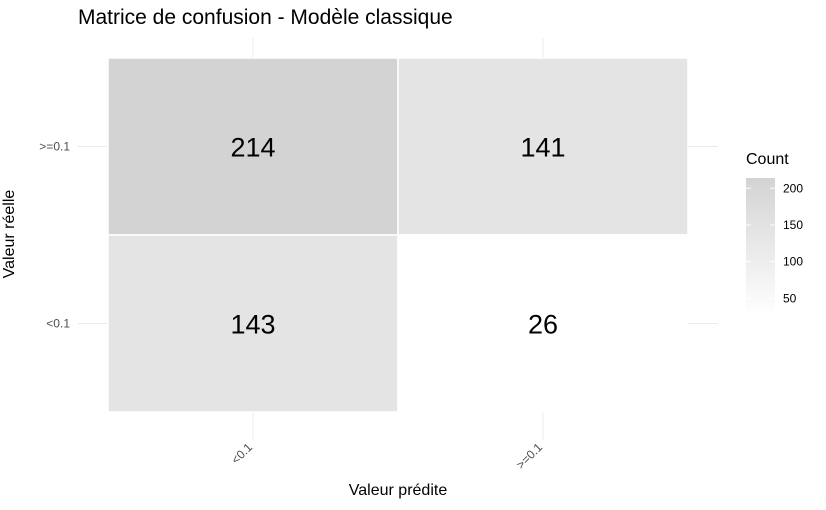 This screenshot has width=826, height=510. What do you see at coordinates (9, 234) in the screenshot?
I see `y-axis-label: Valeur réelle` at bounding box center [9, 234].